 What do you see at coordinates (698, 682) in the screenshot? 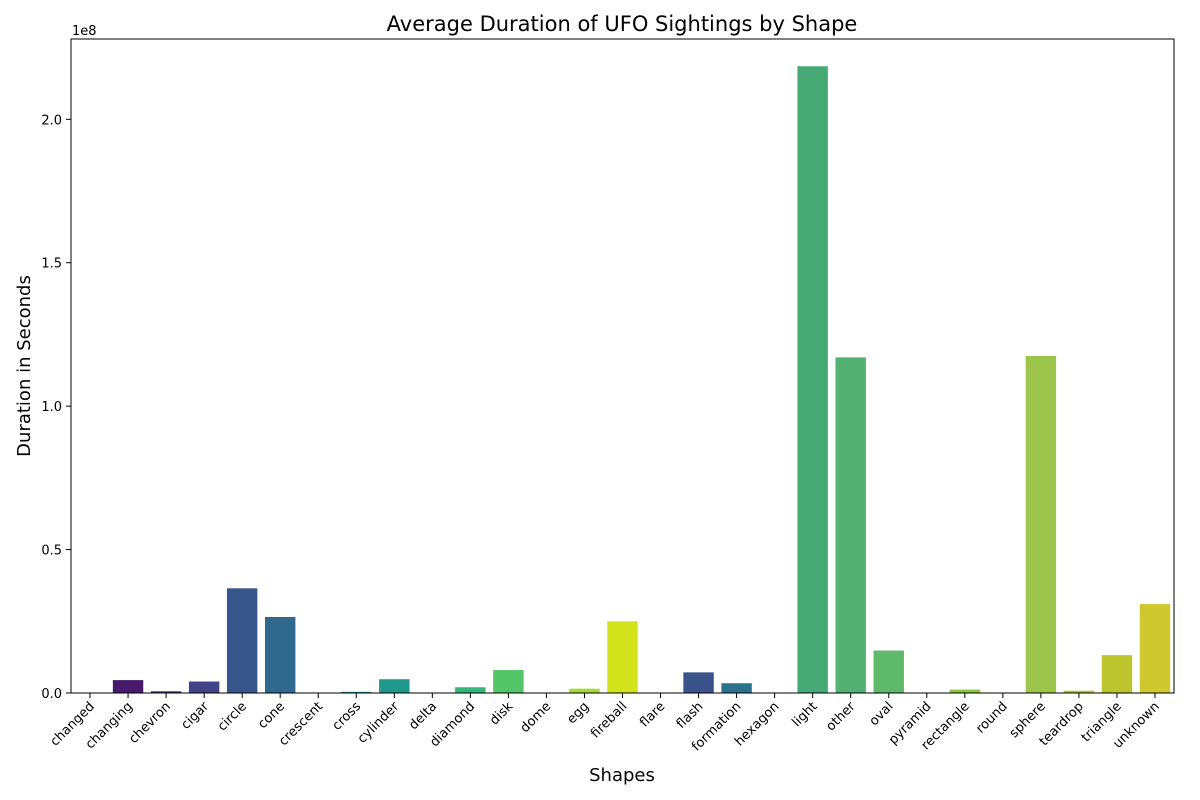
I see `bar-flash` at bounding box center [698, 682].